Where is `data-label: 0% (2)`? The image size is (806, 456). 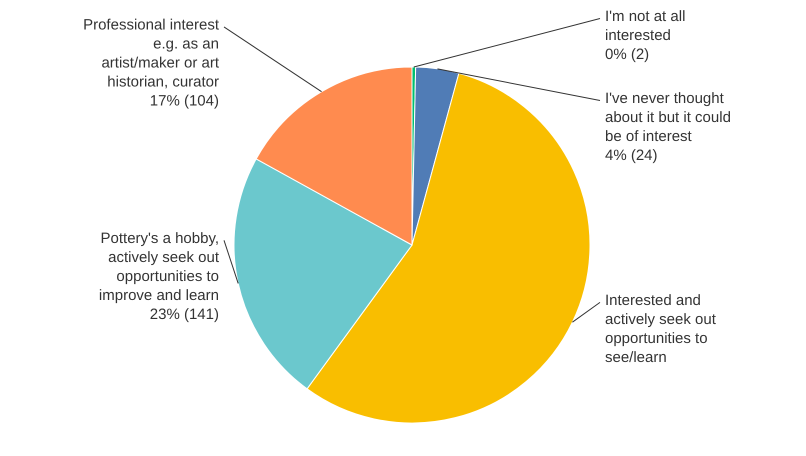 data-label: 0% (2) is located at coordinates (627, 55).